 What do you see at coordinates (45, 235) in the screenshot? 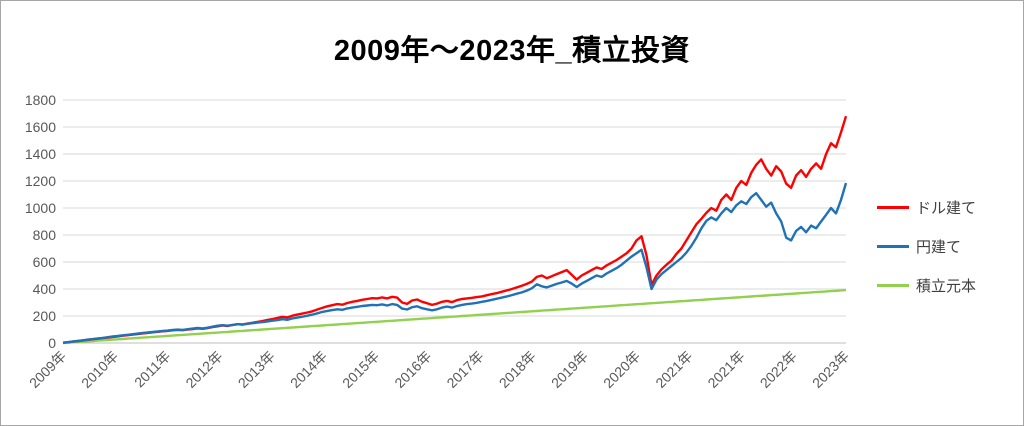
I see `y-tick-label: 800` at bounding box center [45, 235].